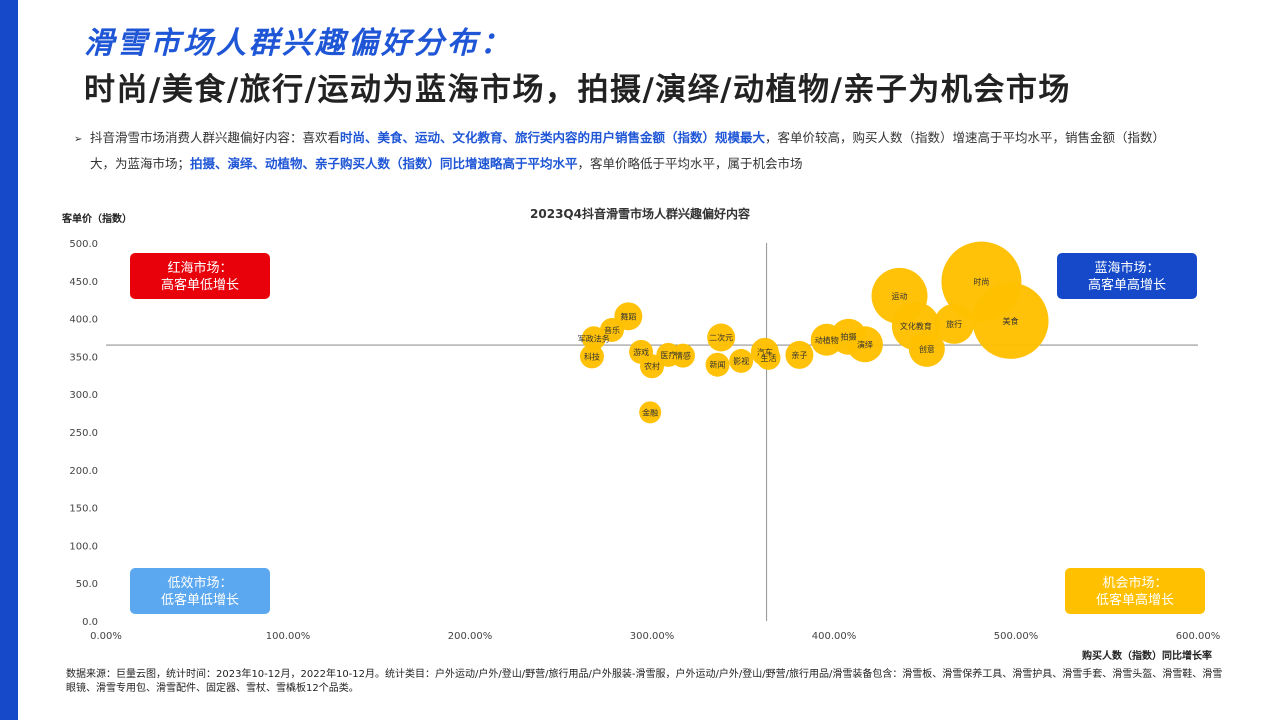 This screenshot has width=1280, height=720. What do you see at coordinates (553, 137) in the screenshot?
I see `summary-highlight-1: 时尚、美食、运动、文化教育、旅行类内容的用户销售金额（指数）规模最大` at bounding box center [553, 137].